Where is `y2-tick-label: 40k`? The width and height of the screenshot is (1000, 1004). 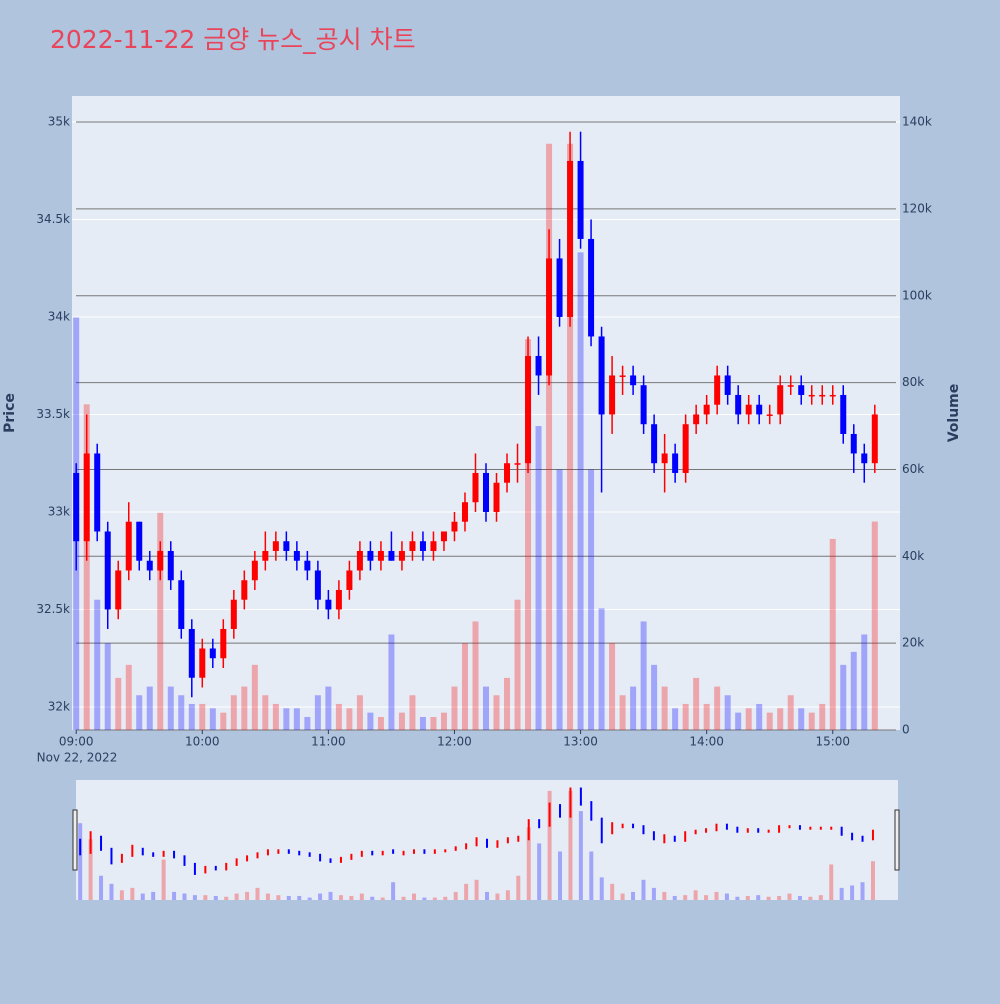
y2-tick-label: 40k is located at coordinates (913, 556).